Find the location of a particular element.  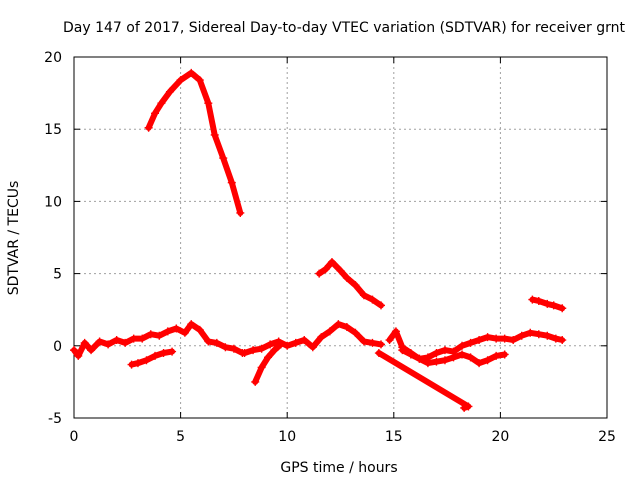

x-tick-label: 15 is located at coordinates (394, 437).